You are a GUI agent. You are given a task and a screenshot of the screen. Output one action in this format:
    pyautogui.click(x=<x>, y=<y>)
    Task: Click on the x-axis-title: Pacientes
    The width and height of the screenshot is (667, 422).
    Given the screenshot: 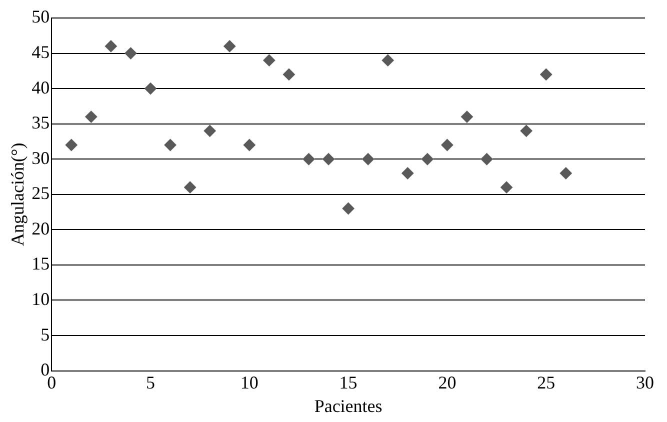 What is the action you would take?
    pyautogui.click(x=348, y=406)
    